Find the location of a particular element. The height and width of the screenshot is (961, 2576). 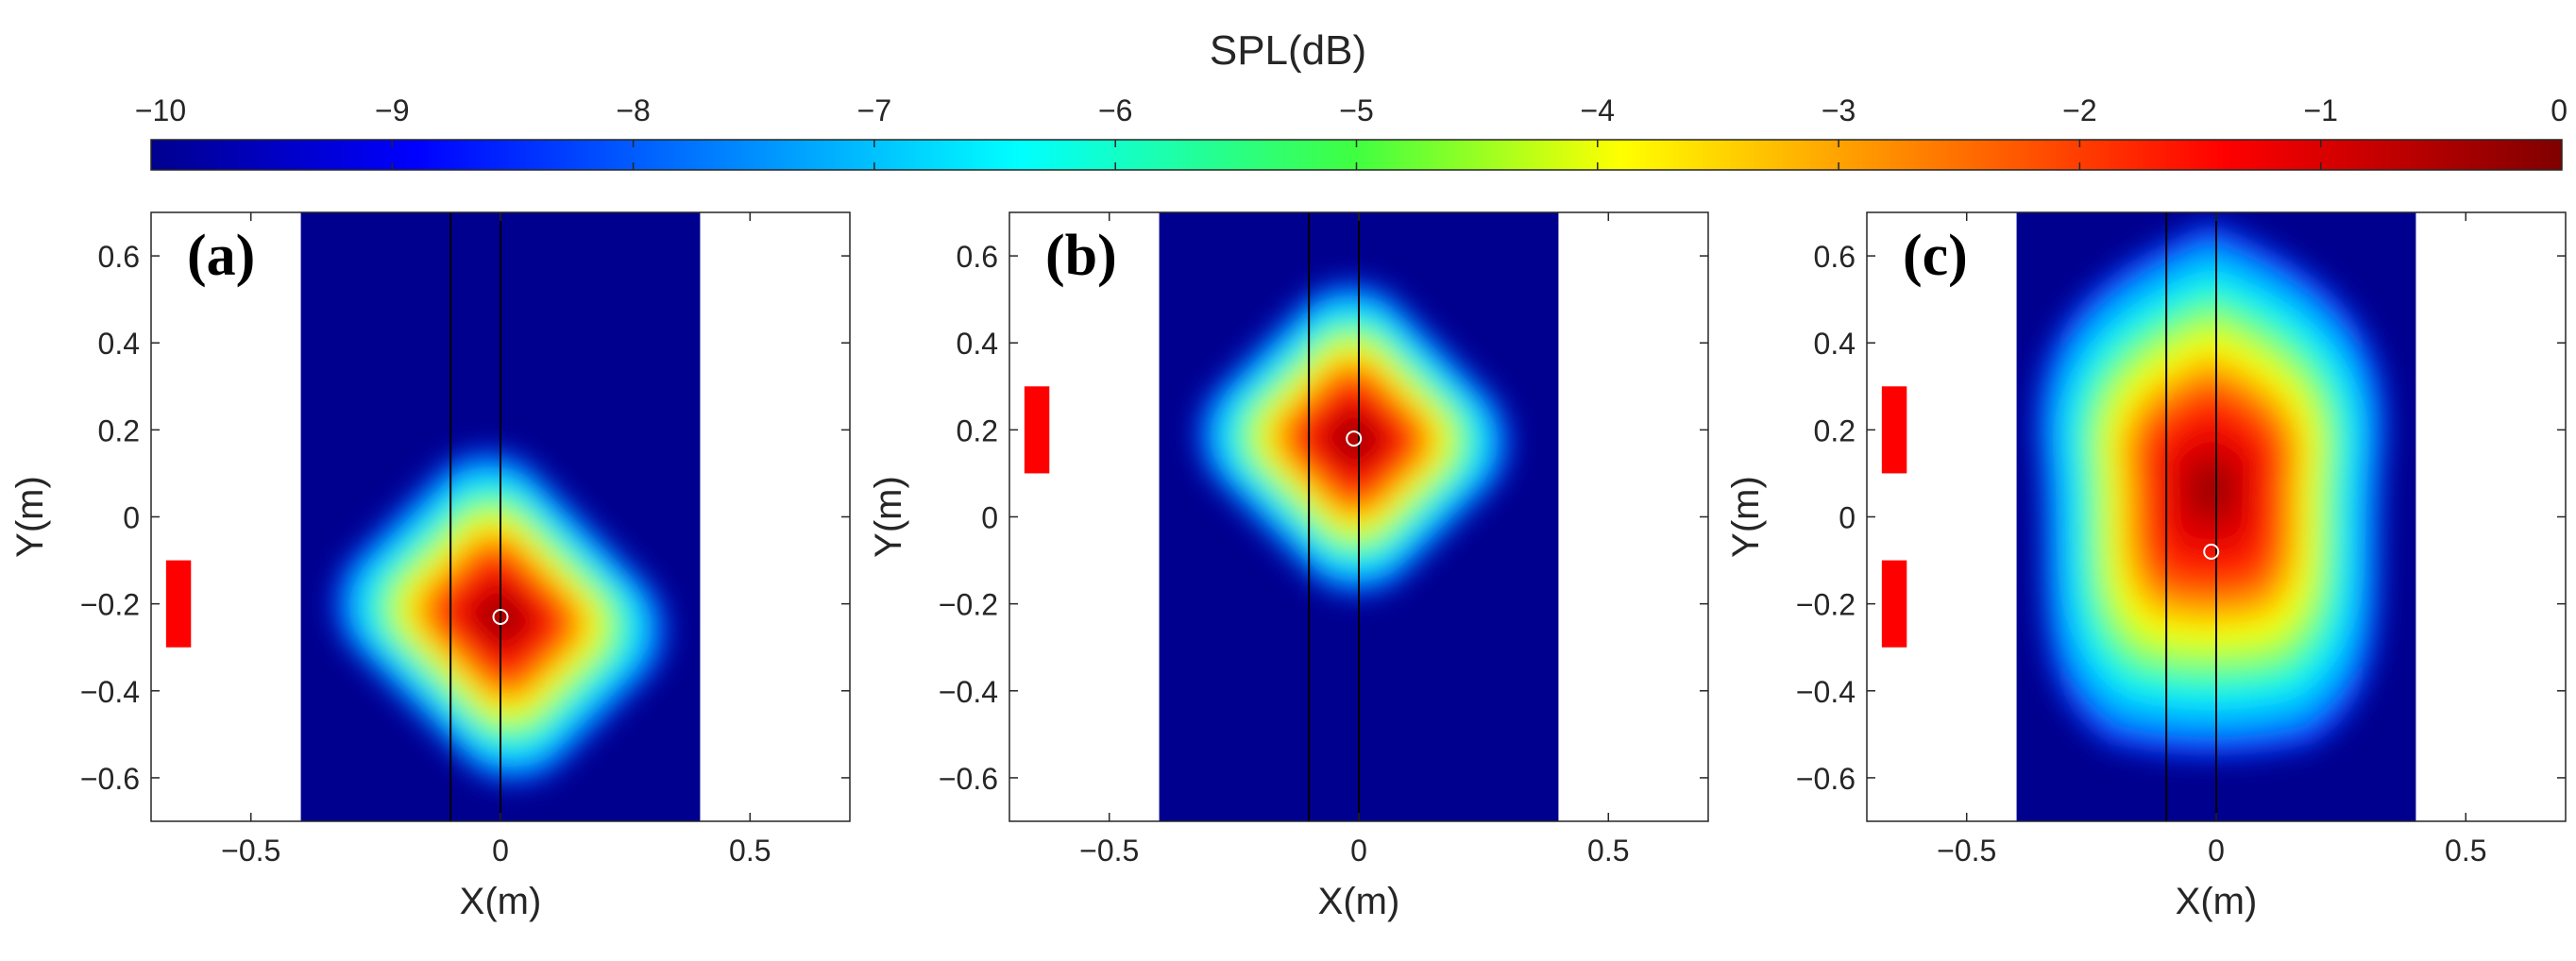

colorbar-tick-label: −9 is located at coordinates (392, 110).